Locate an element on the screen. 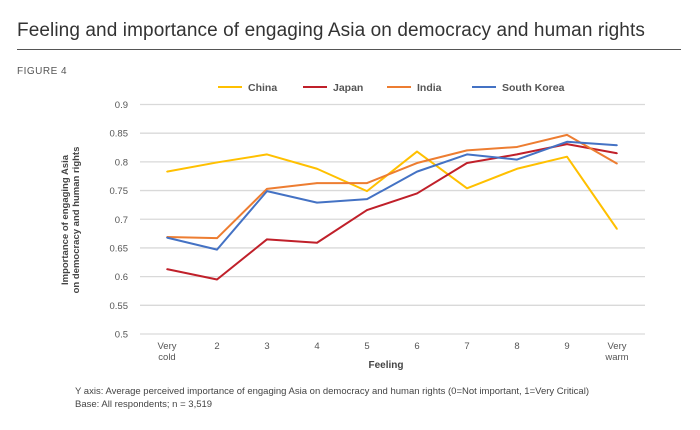 Image resolution: width=700 pixels, height=430 pixels. x-tick-label: 4 is located at coordinates (316, 346).